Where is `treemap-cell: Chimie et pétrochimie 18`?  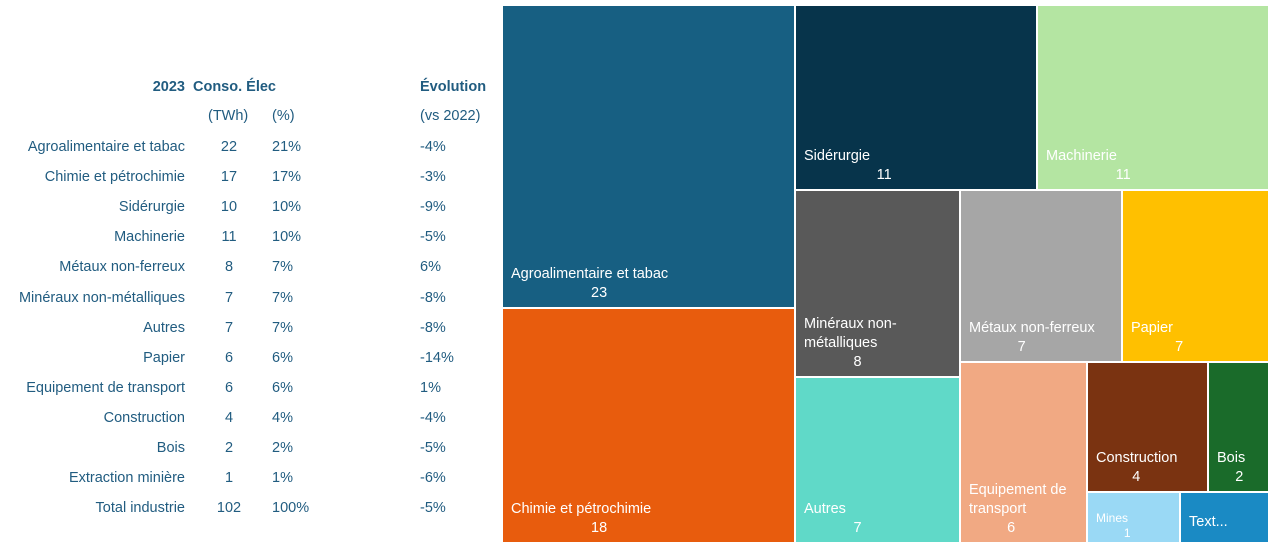
treemap-cell: Chimie et pétrochimie 18 is located at coordinates (648, 425).